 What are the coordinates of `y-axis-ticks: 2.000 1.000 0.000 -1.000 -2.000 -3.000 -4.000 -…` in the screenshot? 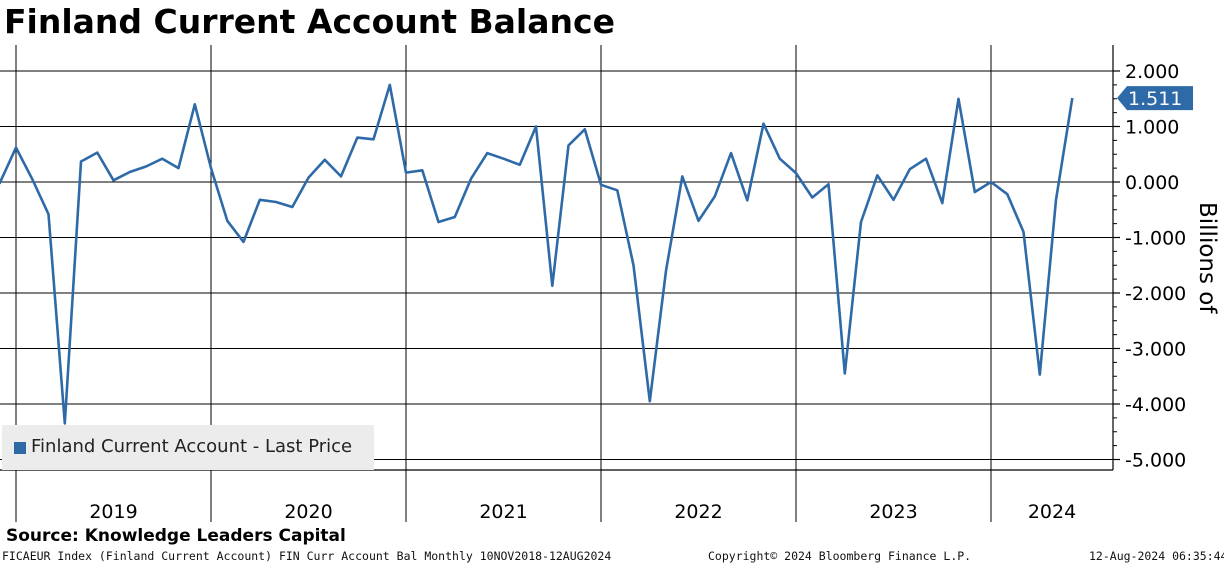 It's located at (1149, 266).